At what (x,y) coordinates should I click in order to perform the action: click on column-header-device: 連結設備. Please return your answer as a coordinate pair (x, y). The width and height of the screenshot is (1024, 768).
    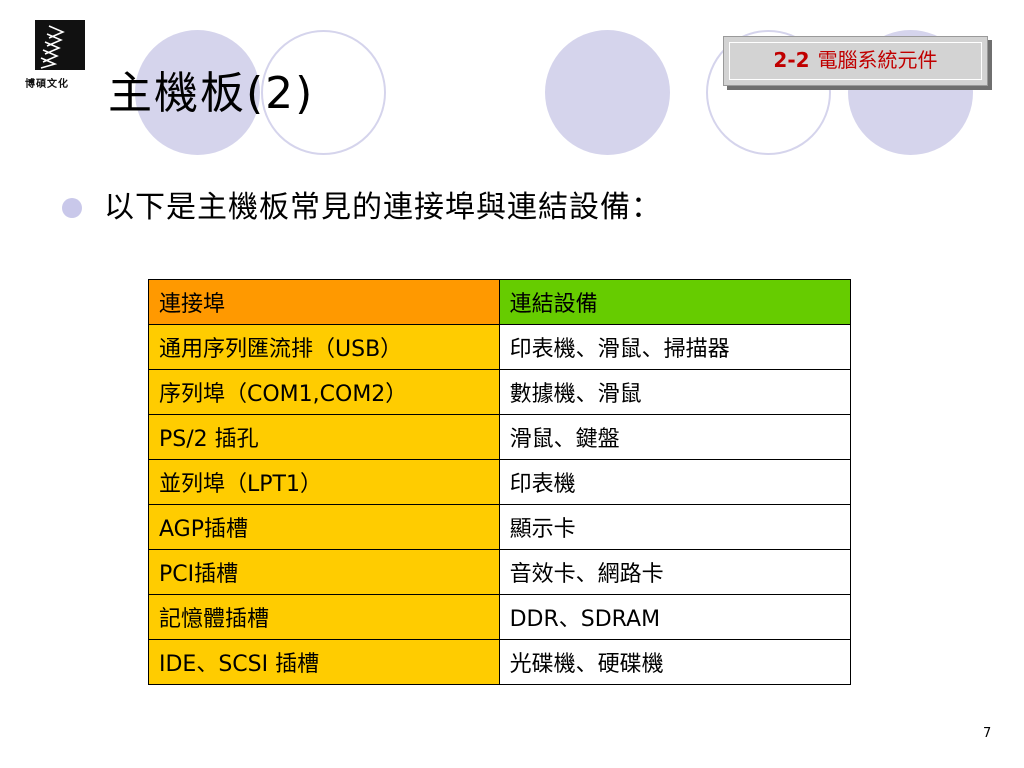
    Looking at the image, I should click on (675, 302).